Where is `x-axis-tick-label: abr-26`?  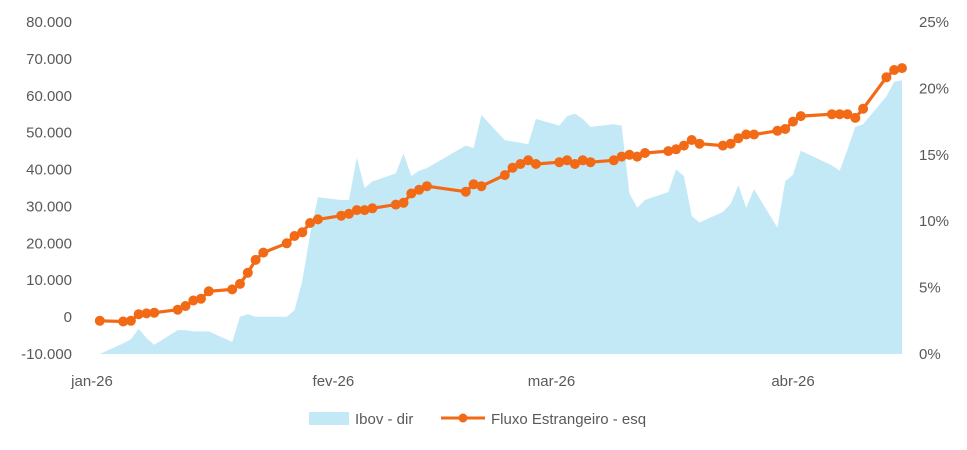
x-axis-tick-label: abr-26 is located at coordinates (792, 381).